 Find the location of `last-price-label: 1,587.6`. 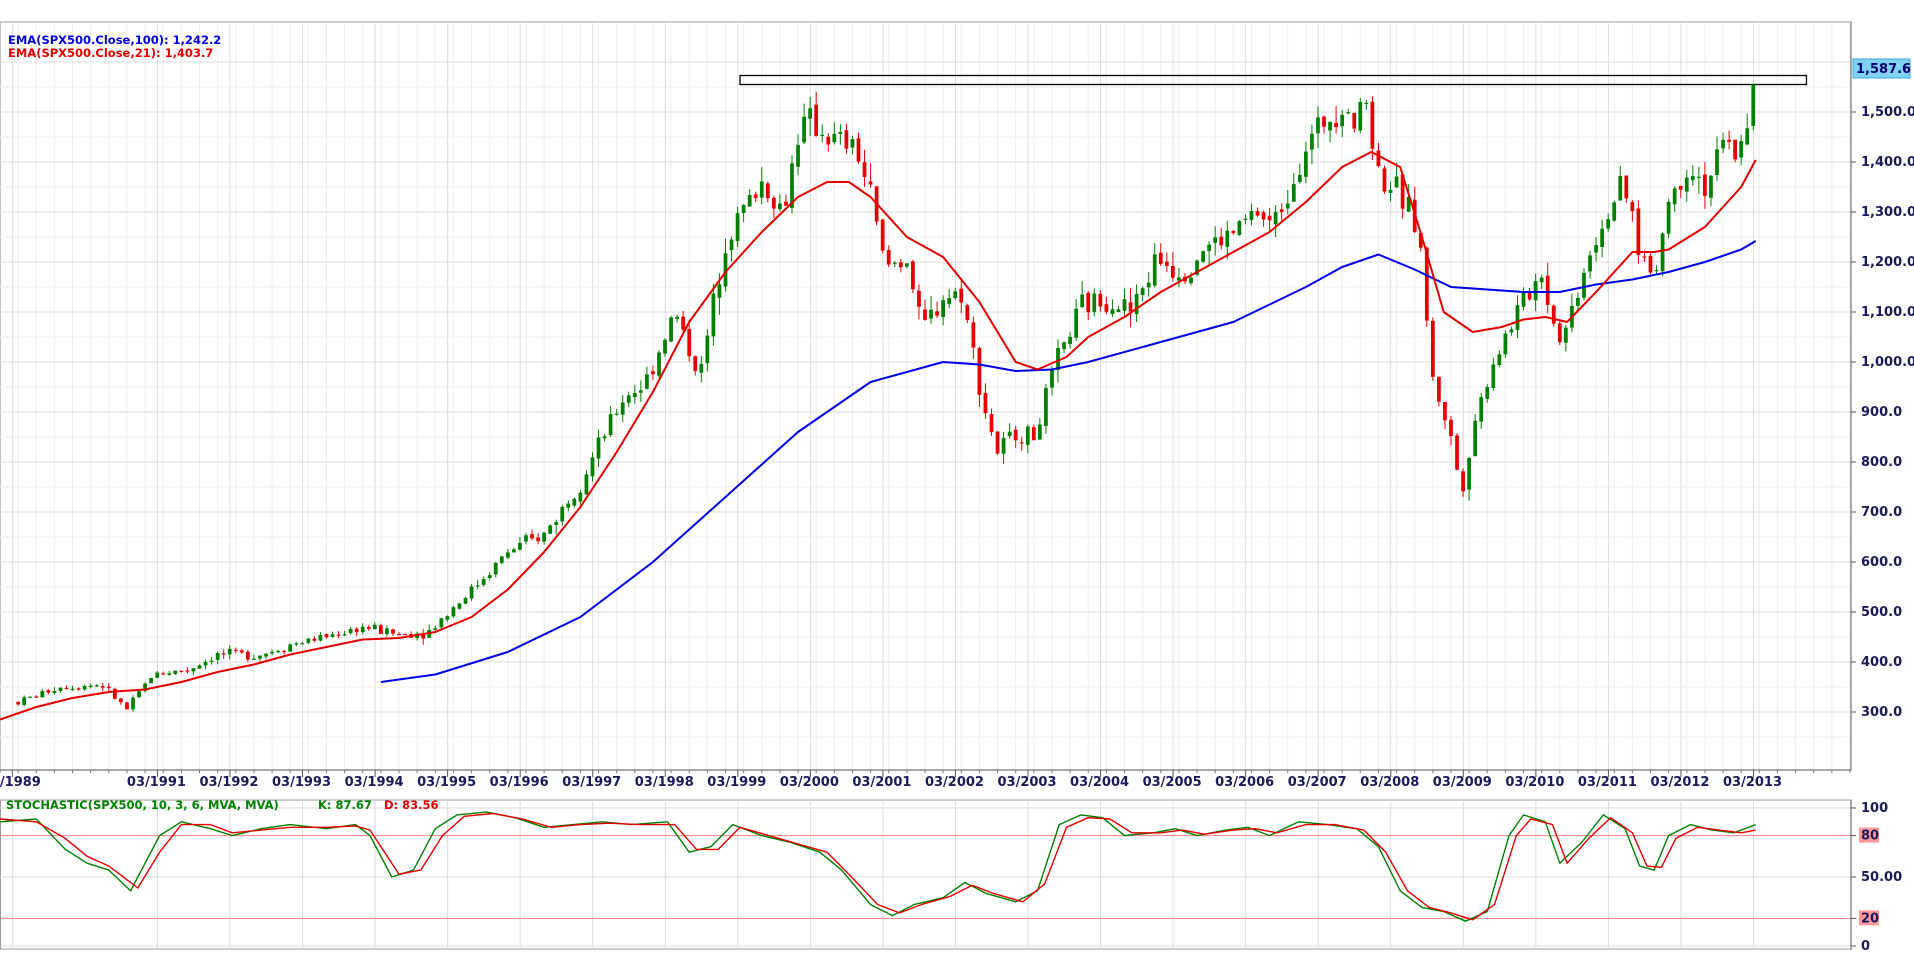

last-price-label: 1,587.6 is located at coordinates (1883, 69).